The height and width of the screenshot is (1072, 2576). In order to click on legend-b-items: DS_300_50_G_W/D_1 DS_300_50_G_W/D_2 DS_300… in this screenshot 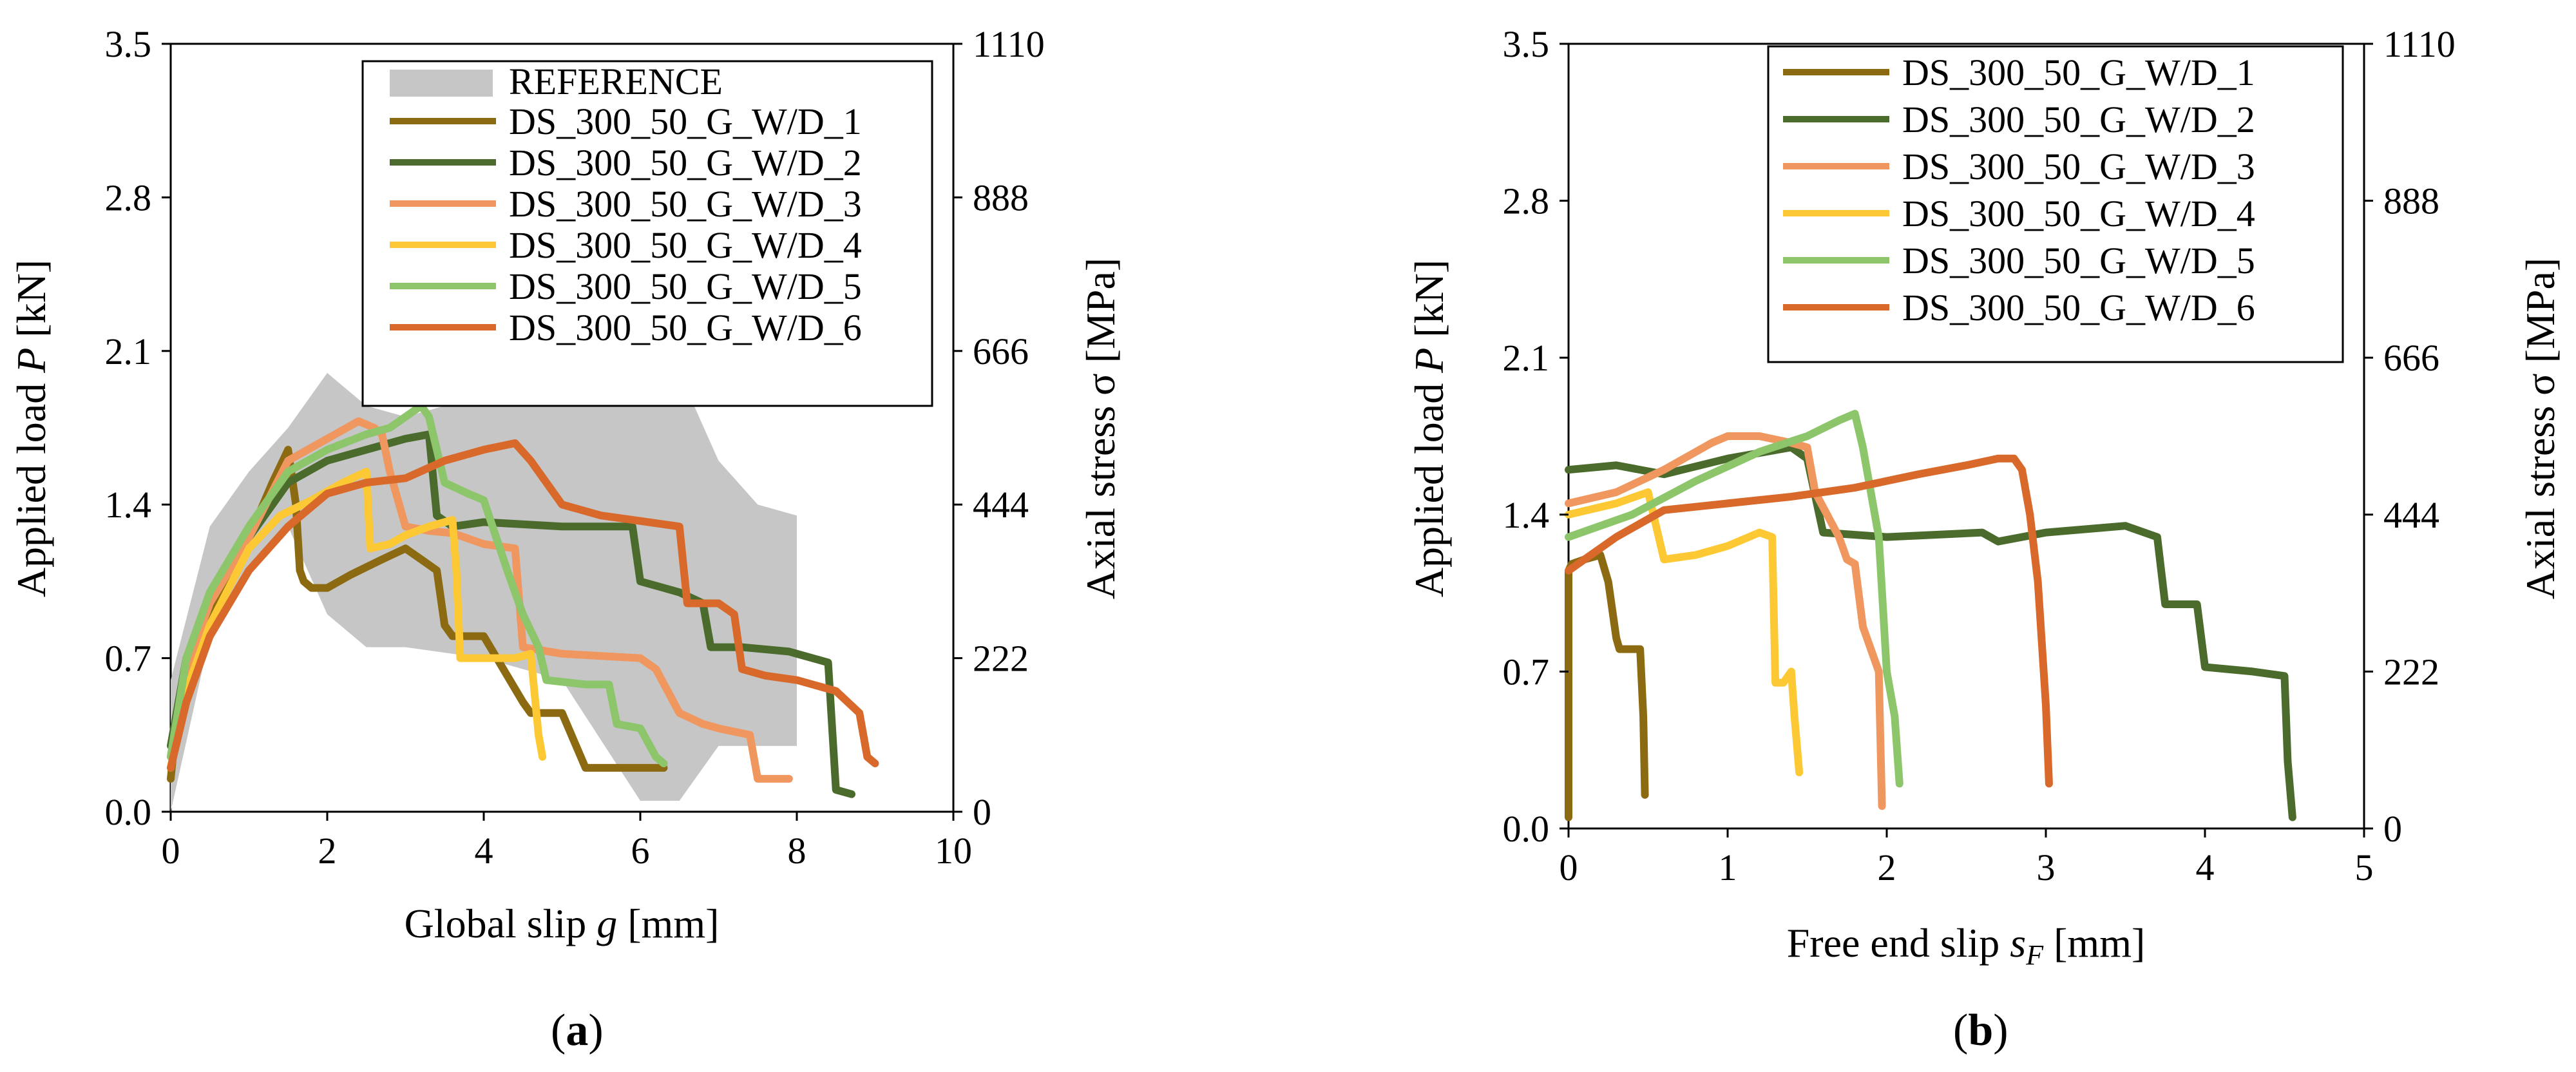, I will do `click(2019, 190)`.